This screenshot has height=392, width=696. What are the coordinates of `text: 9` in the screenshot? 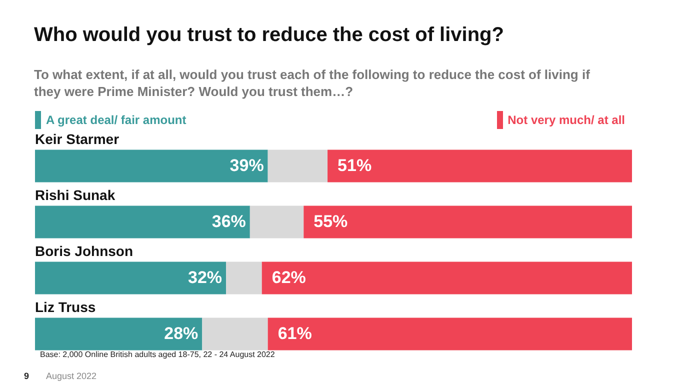 It's located at (27, 376).